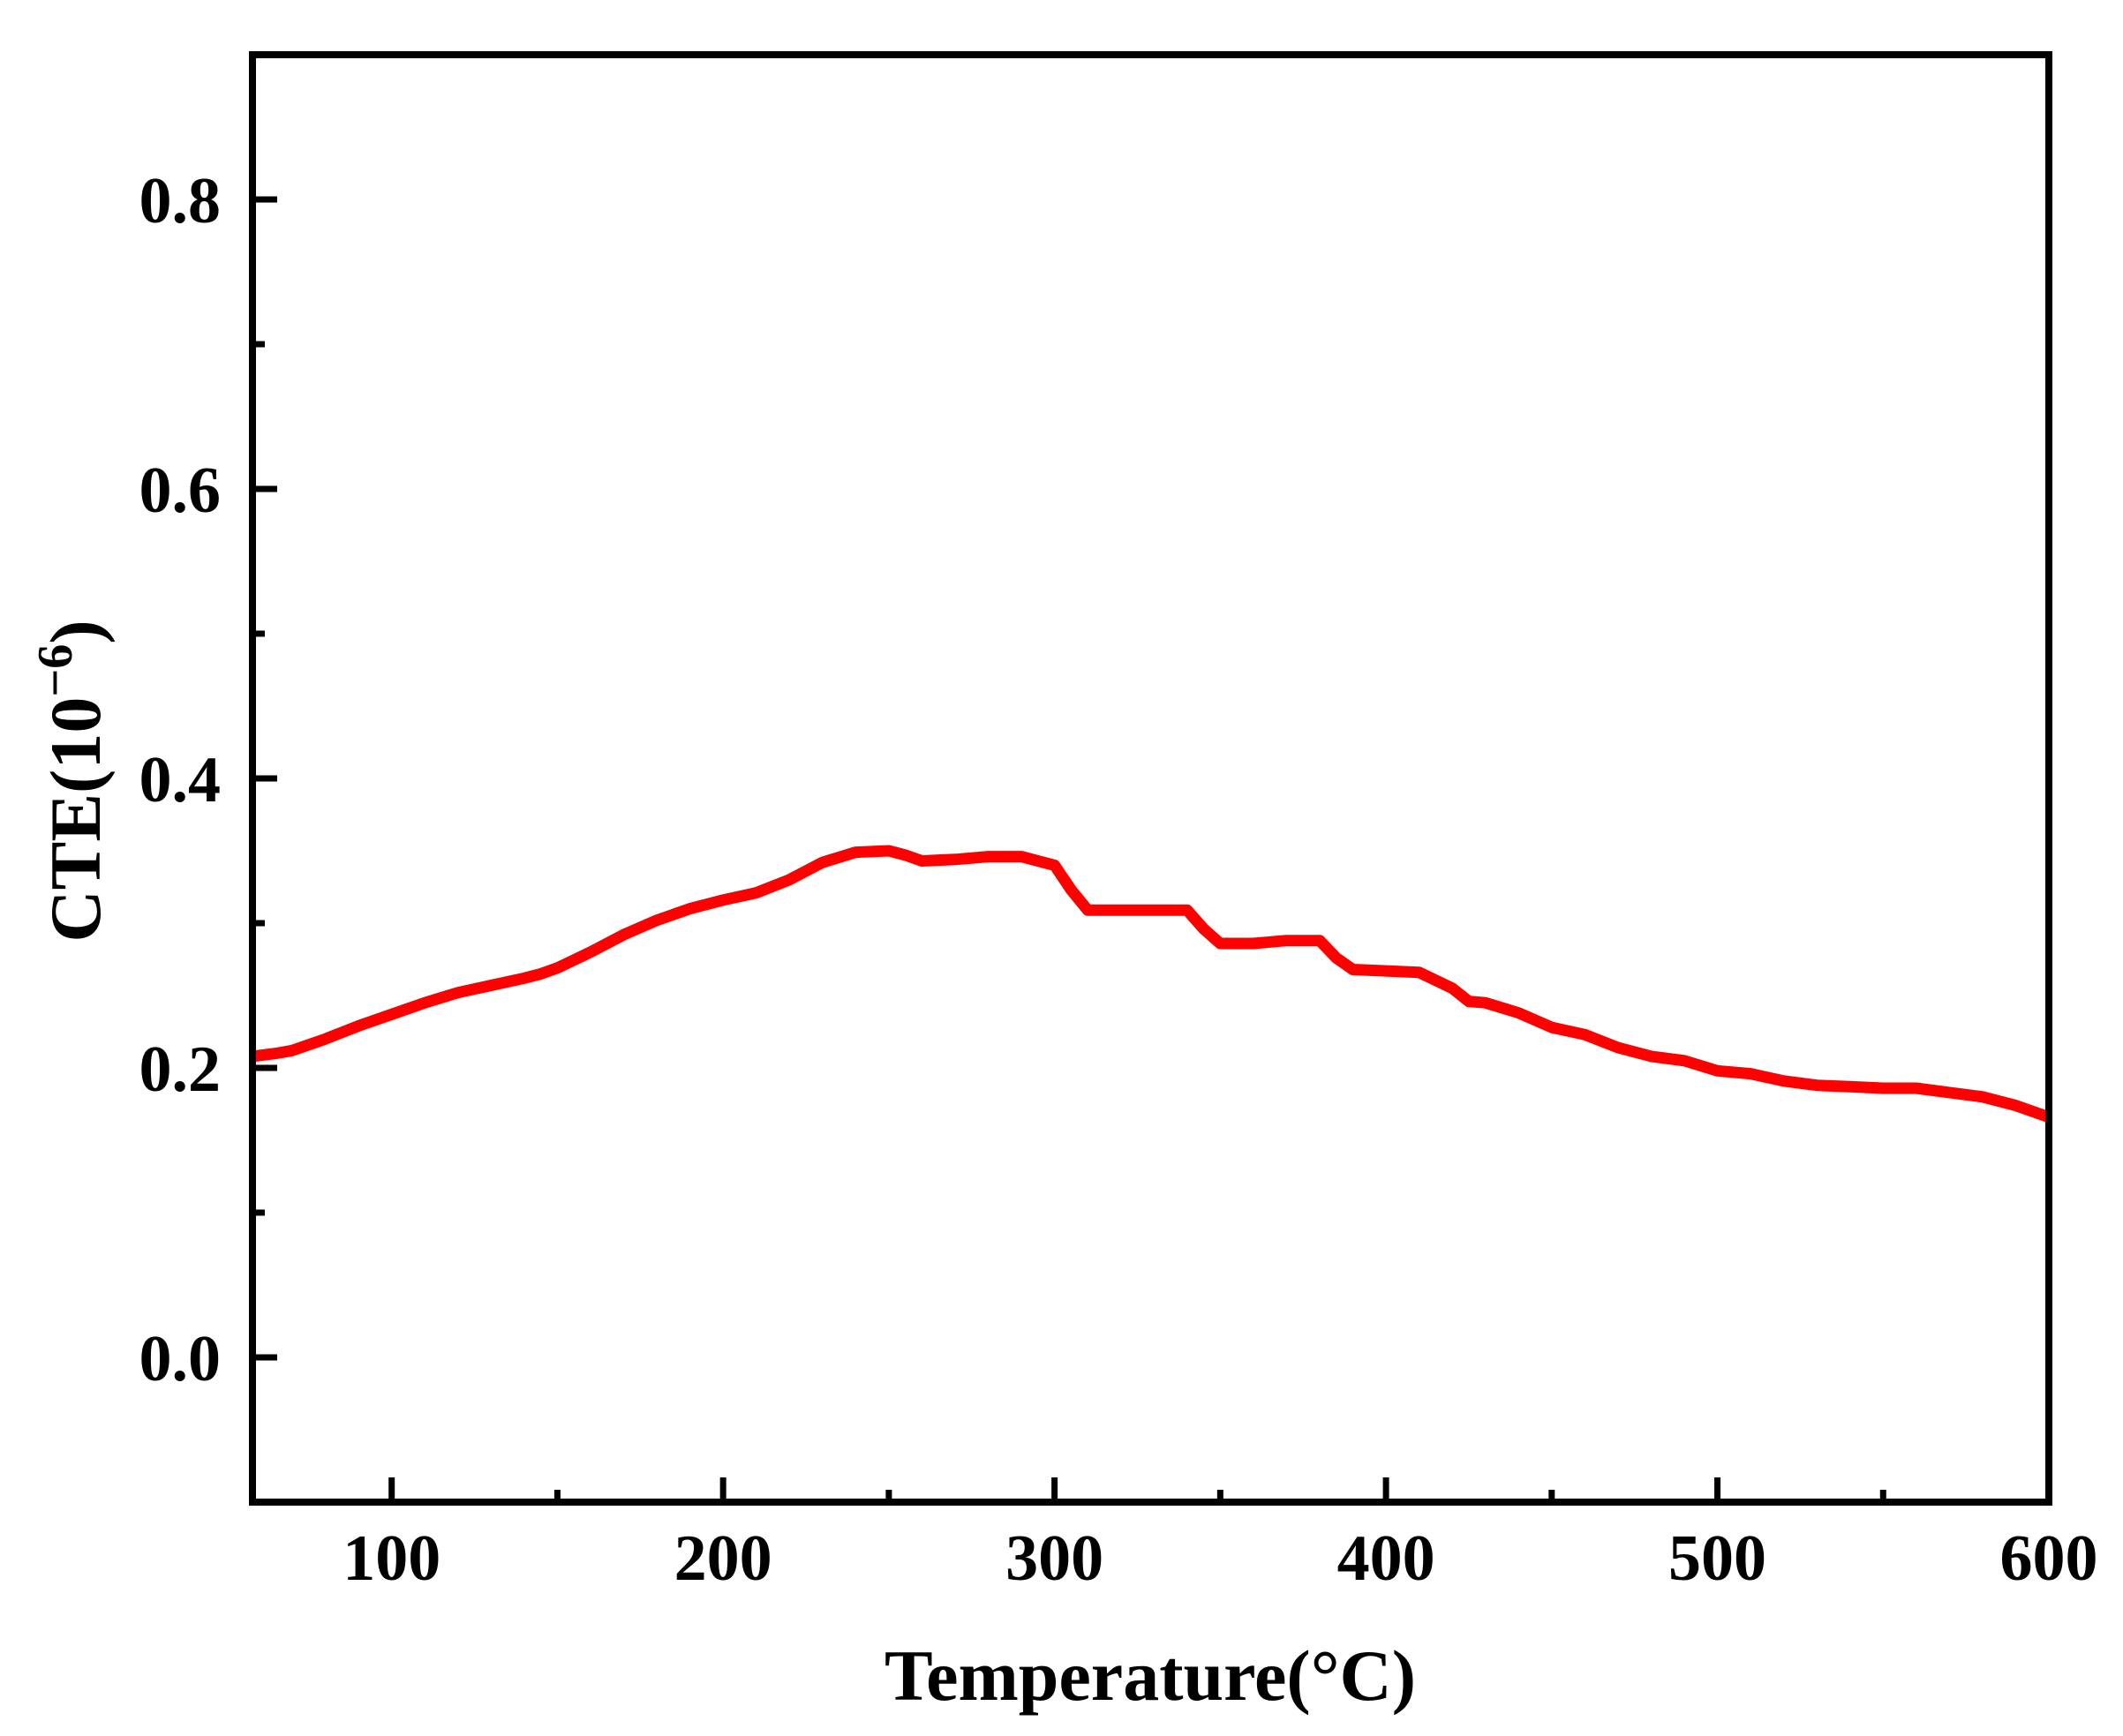 The width and height of the screenshot is (2123, 1736). Describe the element at coordinates (1386, 1559) in the screenshot. I see `x-tick-label: 400` at that location.